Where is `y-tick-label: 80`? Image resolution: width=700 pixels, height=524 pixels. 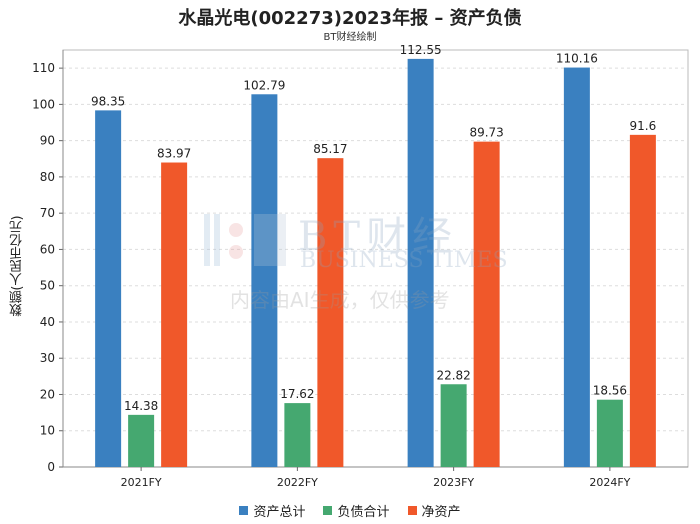 y-tick-label: 80 is located at coordinates (47, 177).